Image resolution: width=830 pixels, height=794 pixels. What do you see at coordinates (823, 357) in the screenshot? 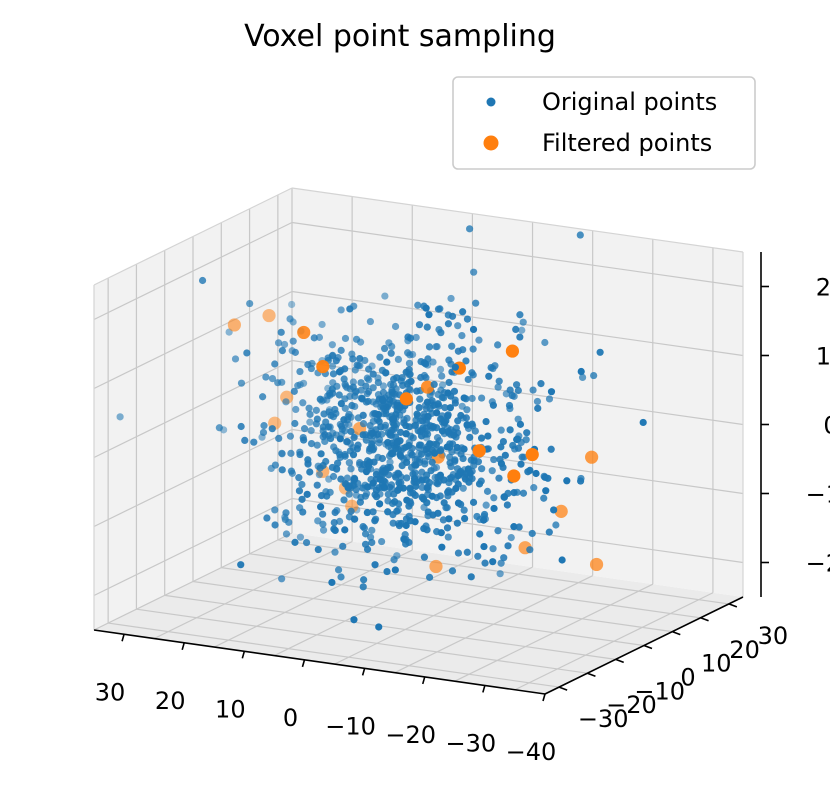
I see `z-tick-label: 10` at bounding box center [823, 357].